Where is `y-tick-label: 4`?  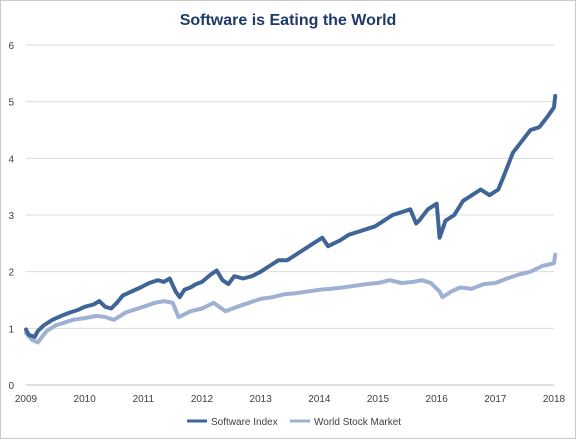
y-tick-label: 4 is located at coordinates (11, 159).